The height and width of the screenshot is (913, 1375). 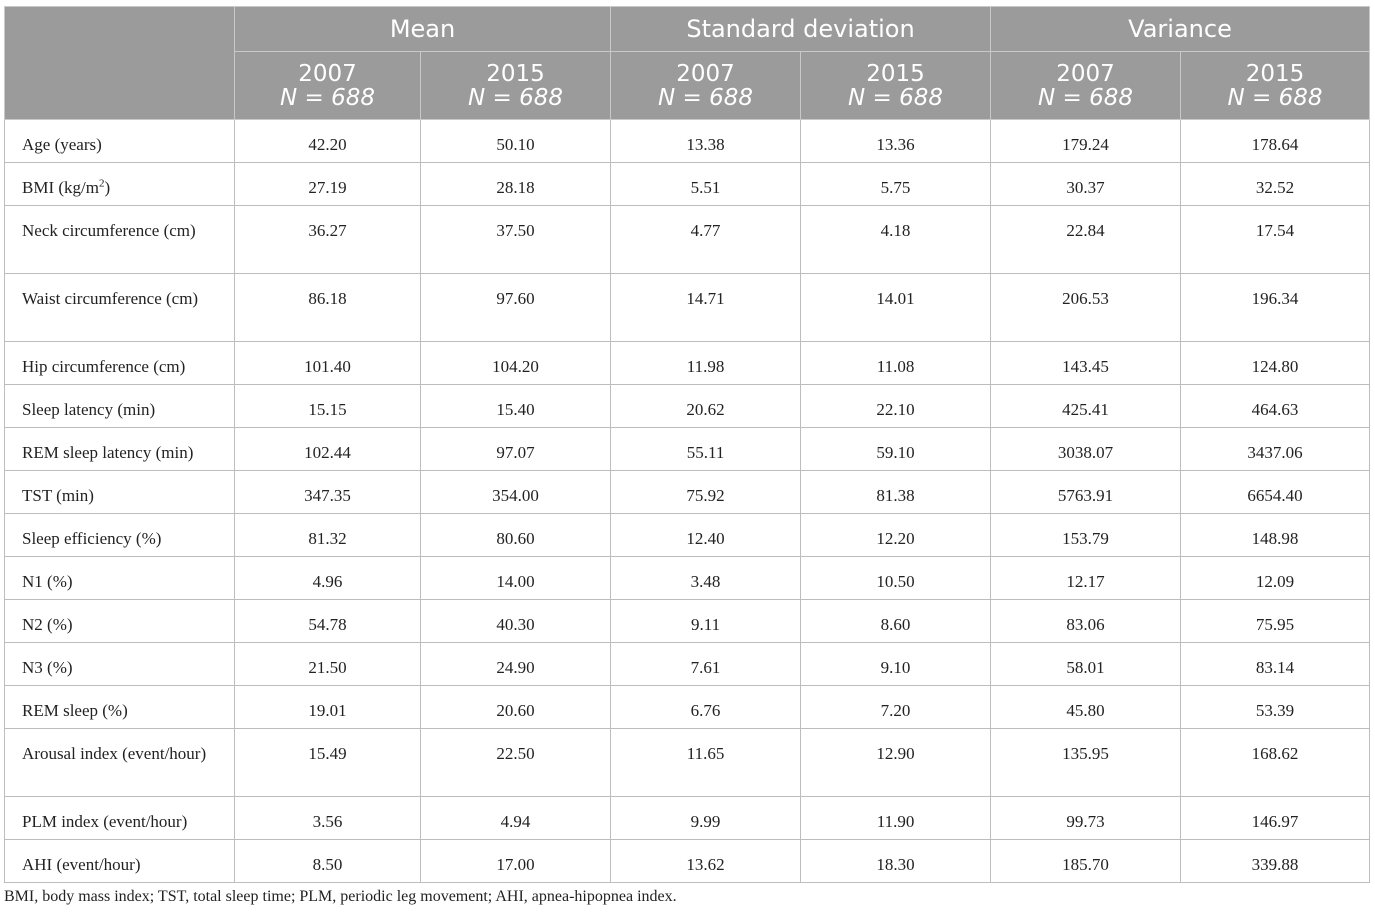 I want to click on cell-sd-2007: 13.62, so click(x=706, y=861).